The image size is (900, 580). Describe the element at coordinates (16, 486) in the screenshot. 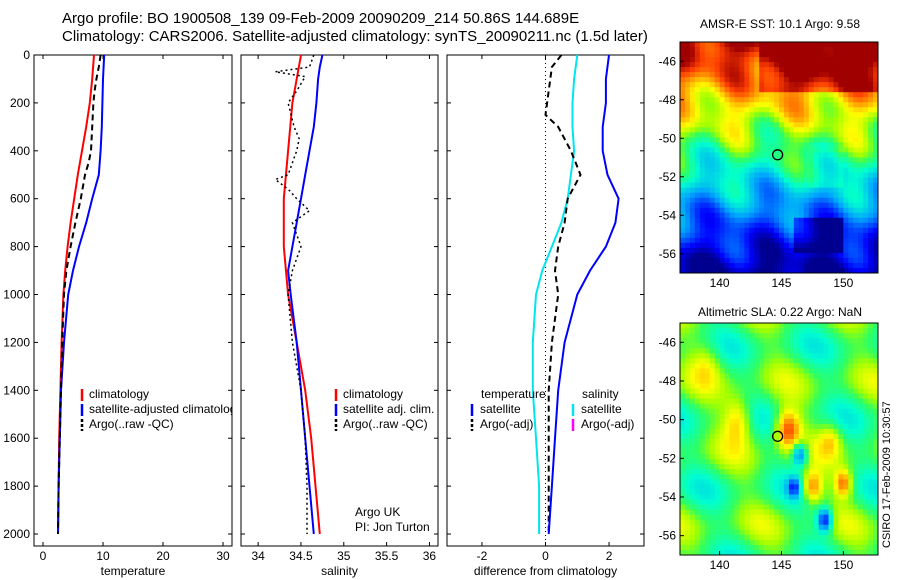

I see `y-tick-label: 1800` at that location.